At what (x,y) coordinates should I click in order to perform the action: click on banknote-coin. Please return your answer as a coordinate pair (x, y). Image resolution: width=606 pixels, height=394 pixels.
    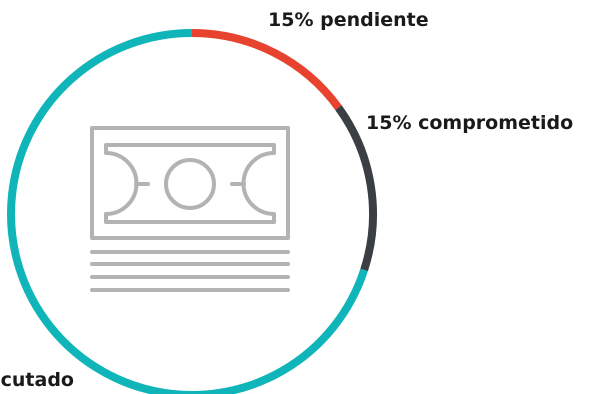
    Looking at the image, I should click on (190, 184).